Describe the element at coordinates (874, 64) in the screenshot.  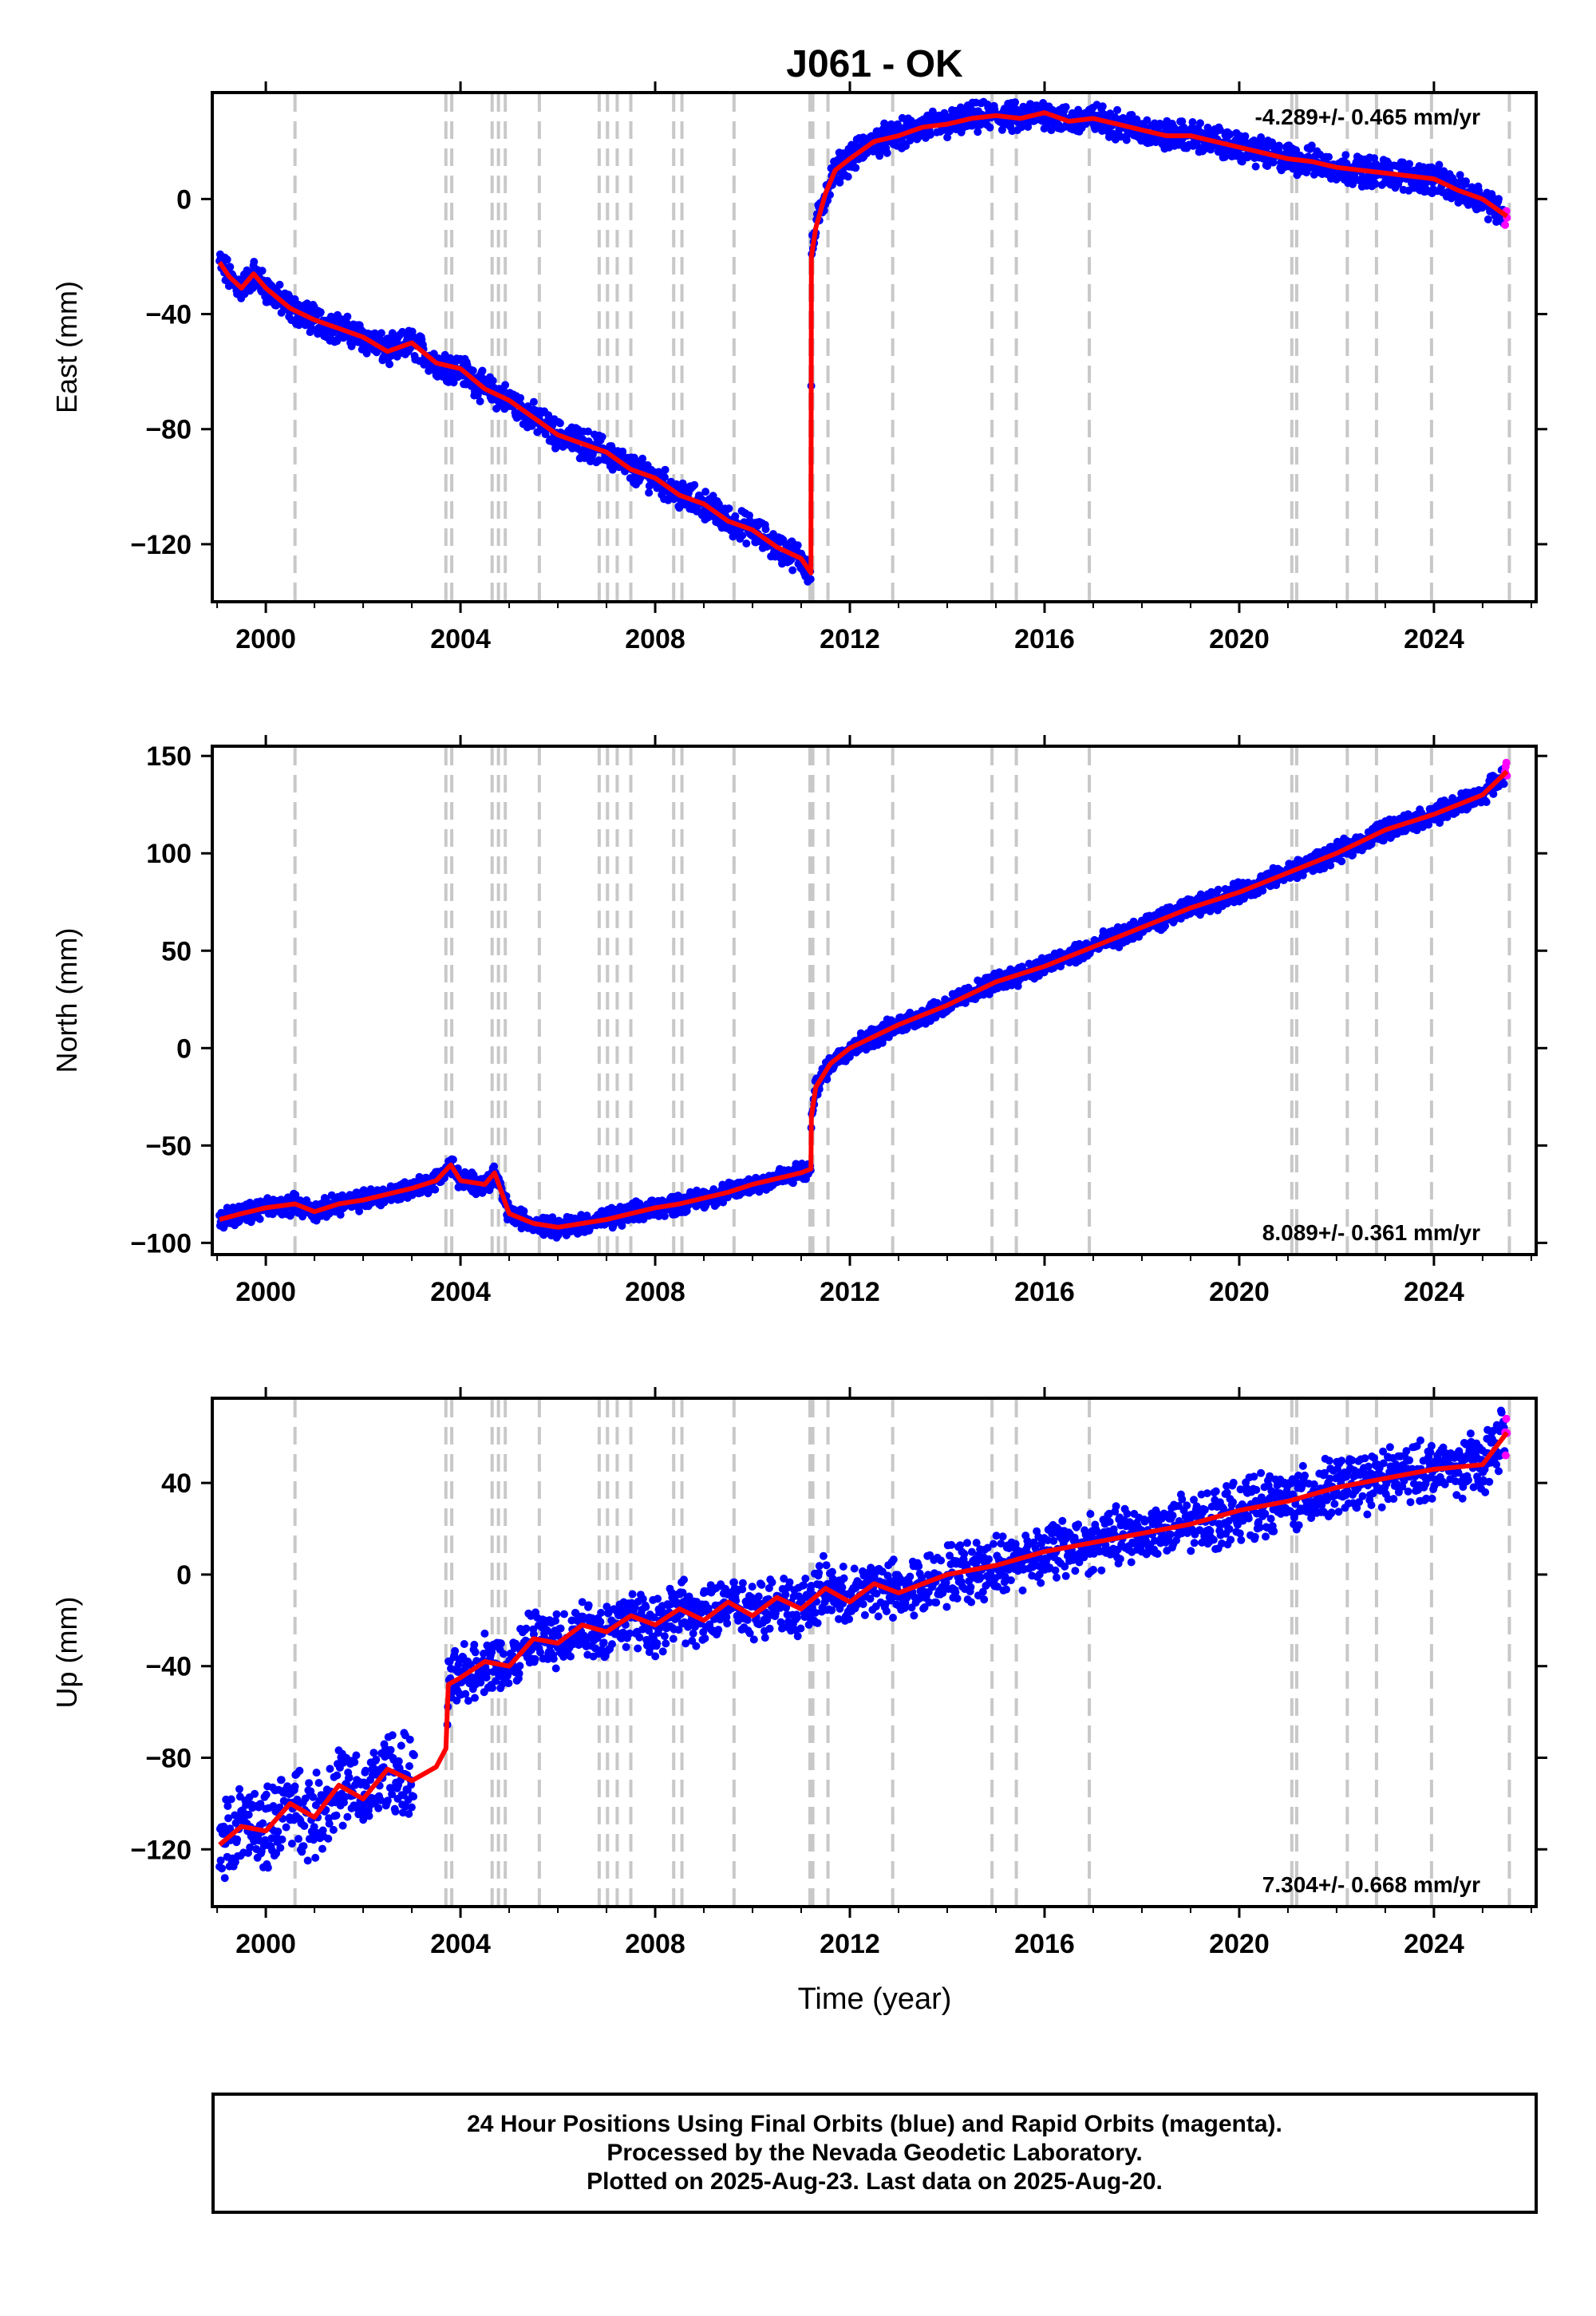
I see `figure-title: J061 - OK` at that location.